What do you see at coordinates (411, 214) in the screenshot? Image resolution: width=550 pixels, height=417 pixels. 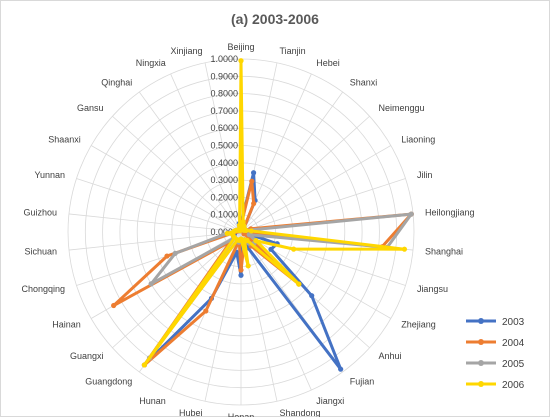 I see `data-point-2005-heilongjiang` at bounding box center [411, 214].